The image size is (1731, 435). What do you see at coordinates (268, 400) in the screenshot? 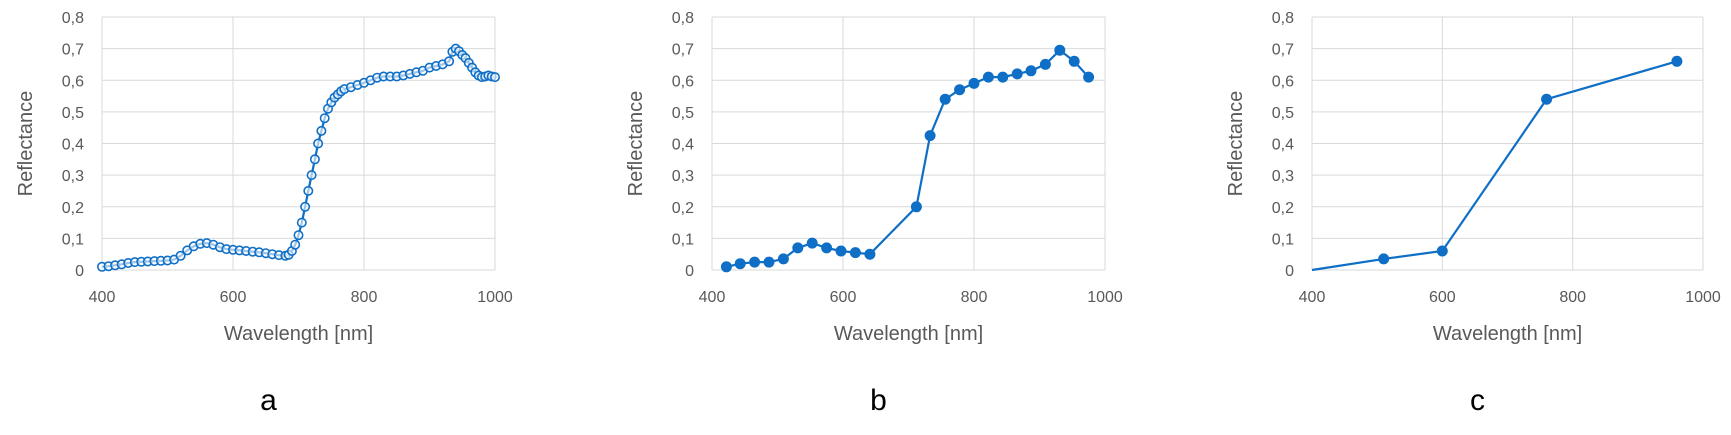
I see `panel-label: a` at bounding box center [268, 400].